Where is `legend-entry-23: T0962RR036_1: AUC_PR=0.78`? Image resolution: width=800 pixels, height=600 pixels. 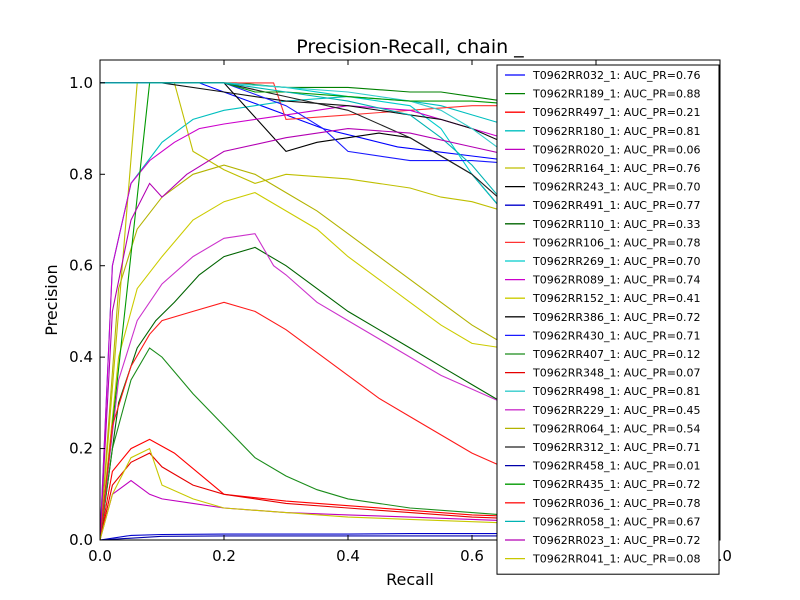
legend-entry-23: T0962RR036_1: AUC_PR=0.78 is located at coordinates (616, 503).